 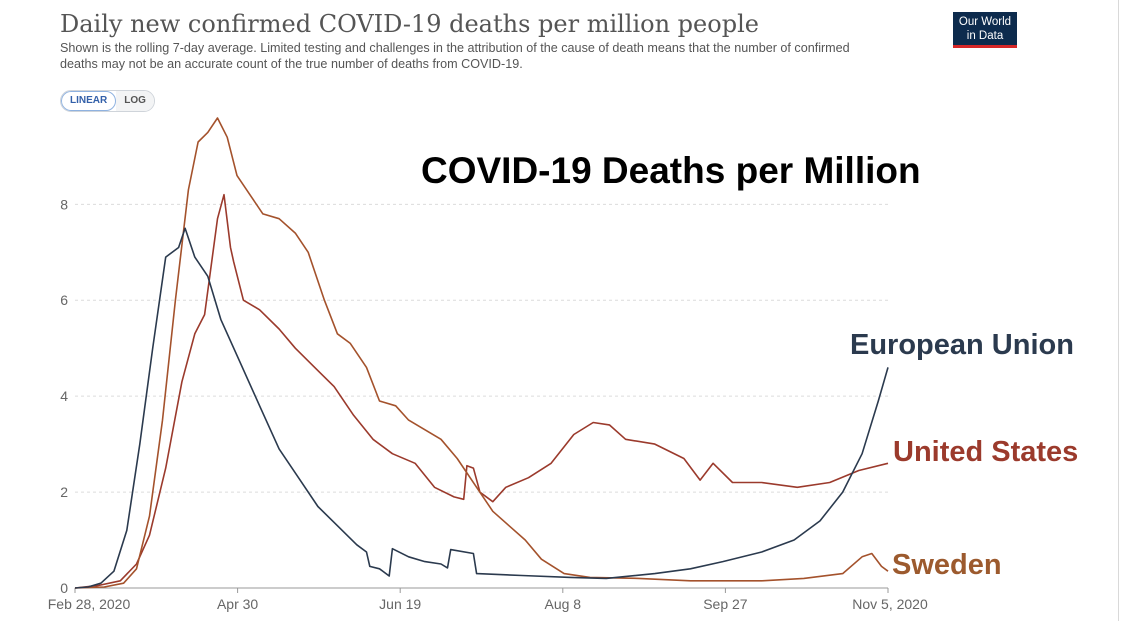 What do you see at coordinates (962, 345) in the screenshot?
I see `series-label-european-union: European Union` at bounding box center [962, 345].